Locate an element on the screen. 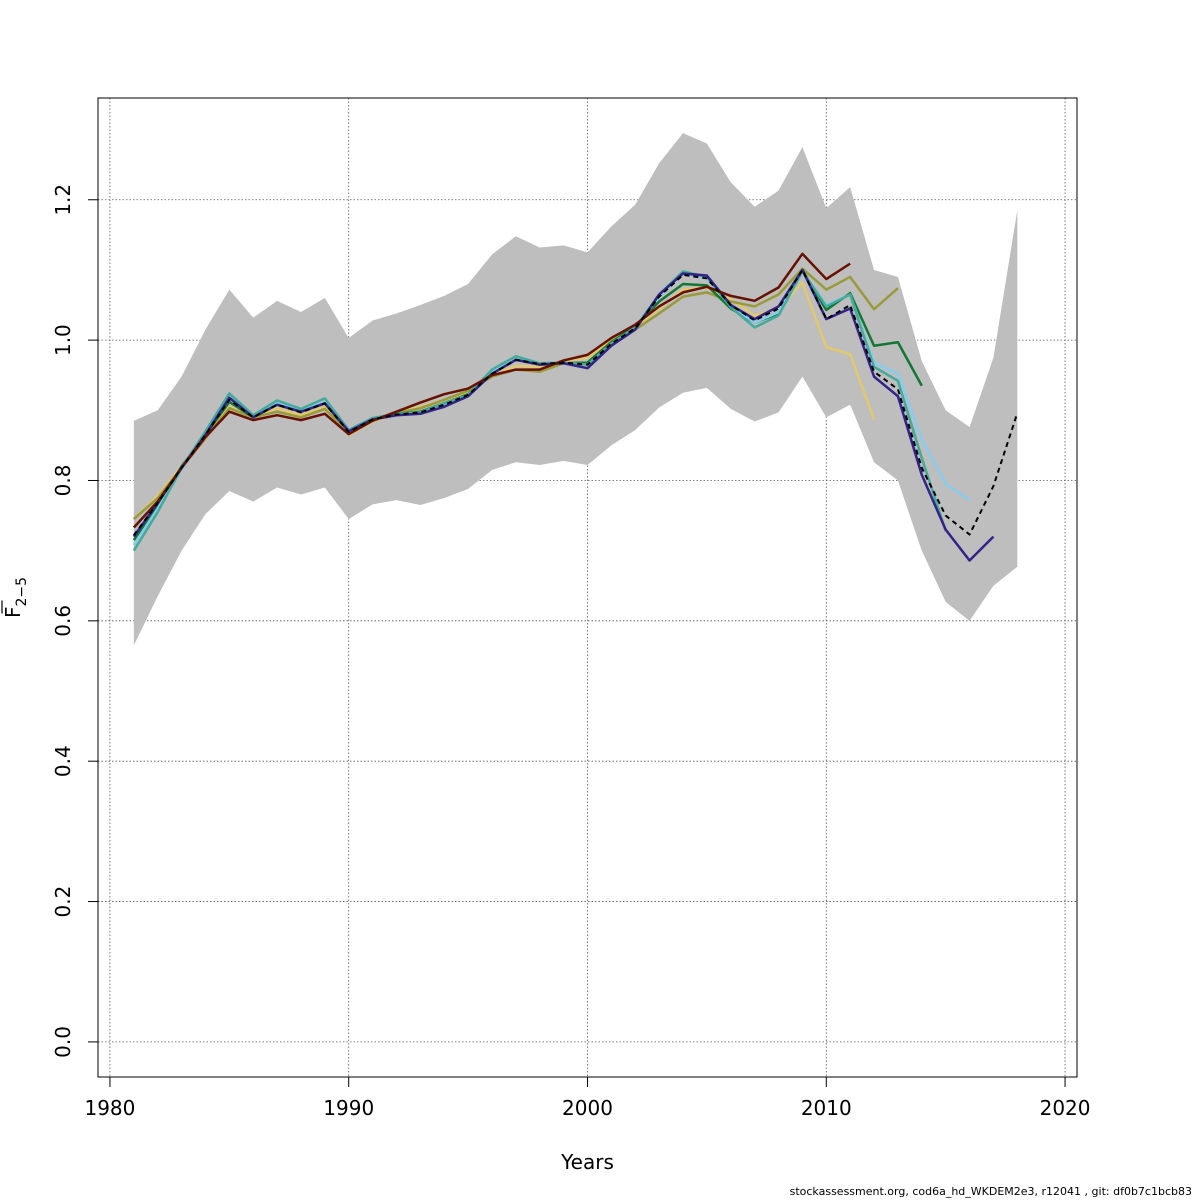  x-tick-label-2010: 2010 is located at coordinates (826, 1108).